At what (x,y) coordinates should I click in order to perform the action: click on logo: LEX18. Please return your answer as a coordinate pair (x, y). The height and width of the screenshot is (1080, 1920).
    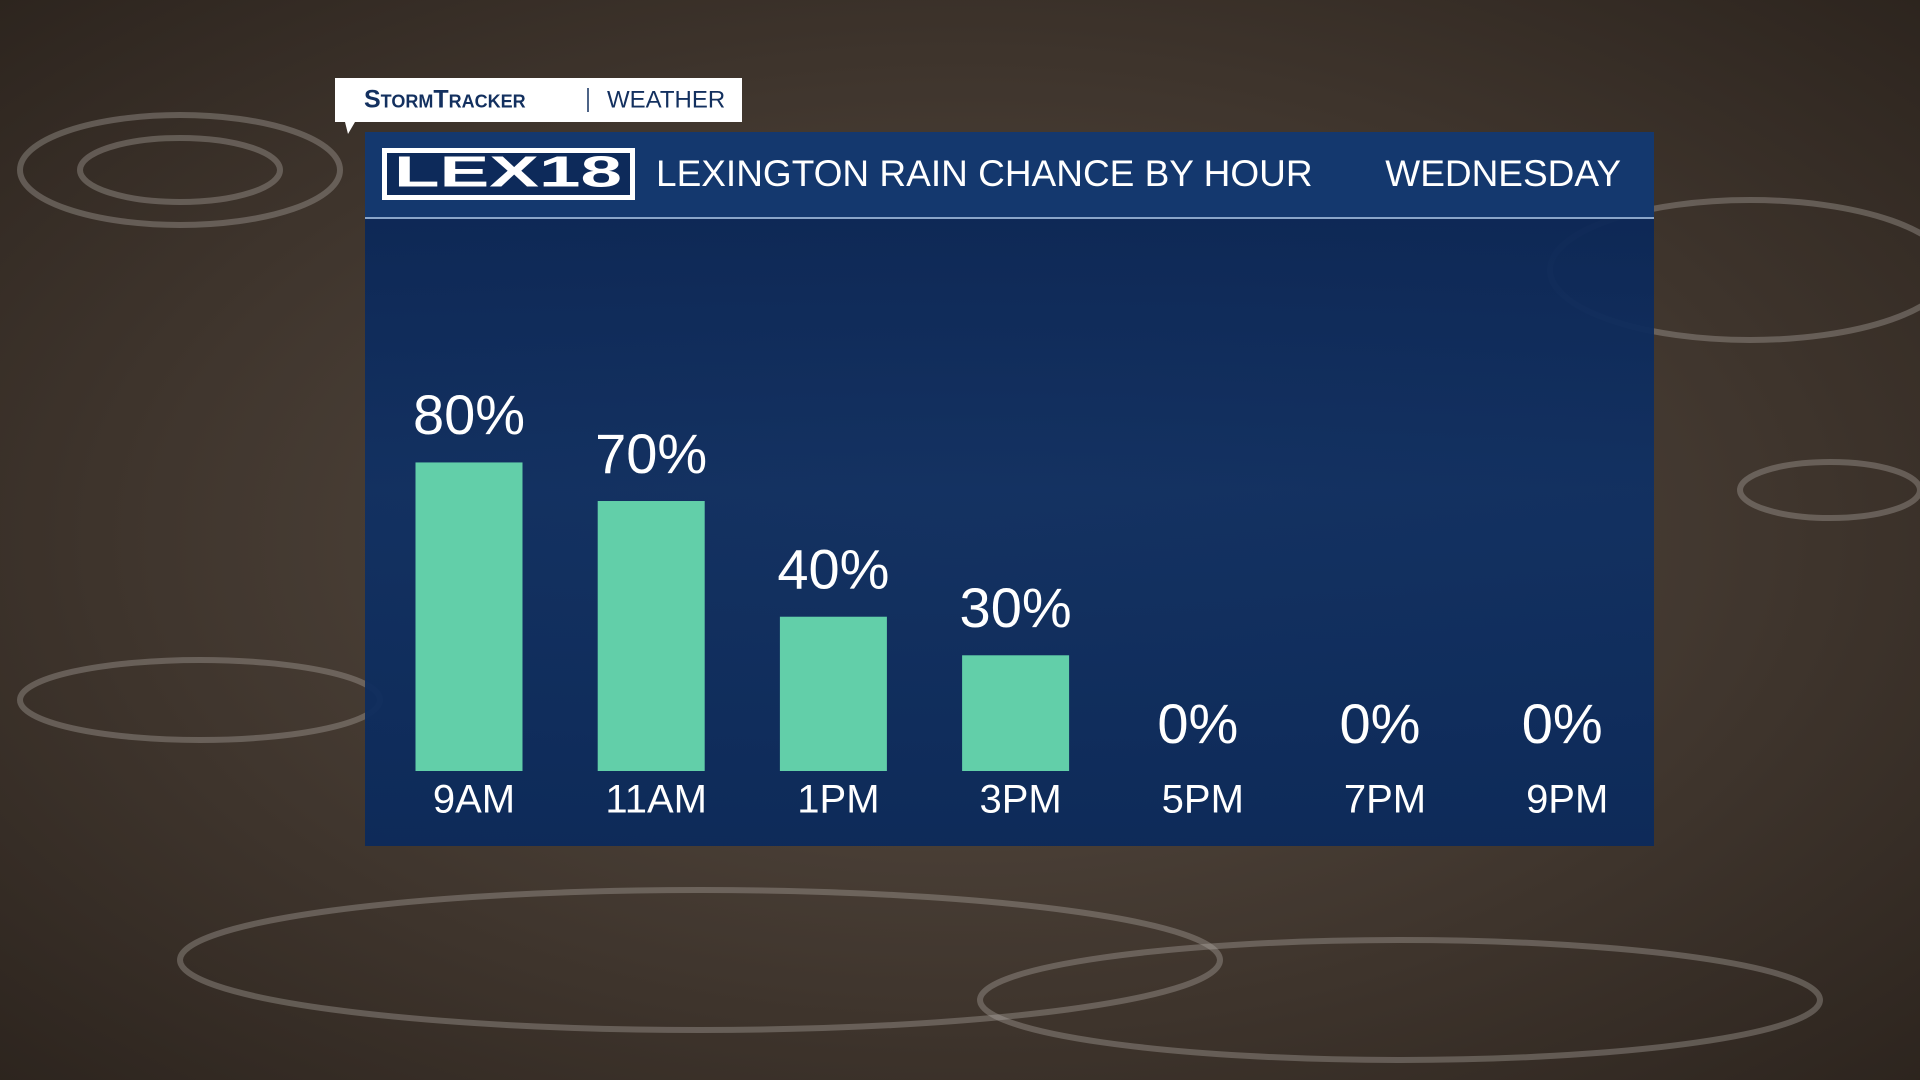
    Looking at the image, I should click on (508, 172).